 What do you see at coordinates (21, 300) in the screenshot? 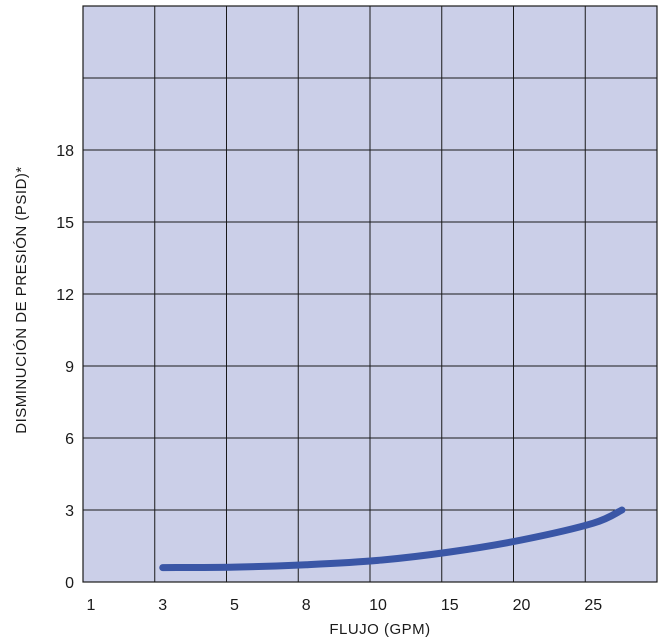
I see `y-axis-title: DISMINUCIÓN DE PRESIÓN (PSID)*` at bounding box center [21, 300].